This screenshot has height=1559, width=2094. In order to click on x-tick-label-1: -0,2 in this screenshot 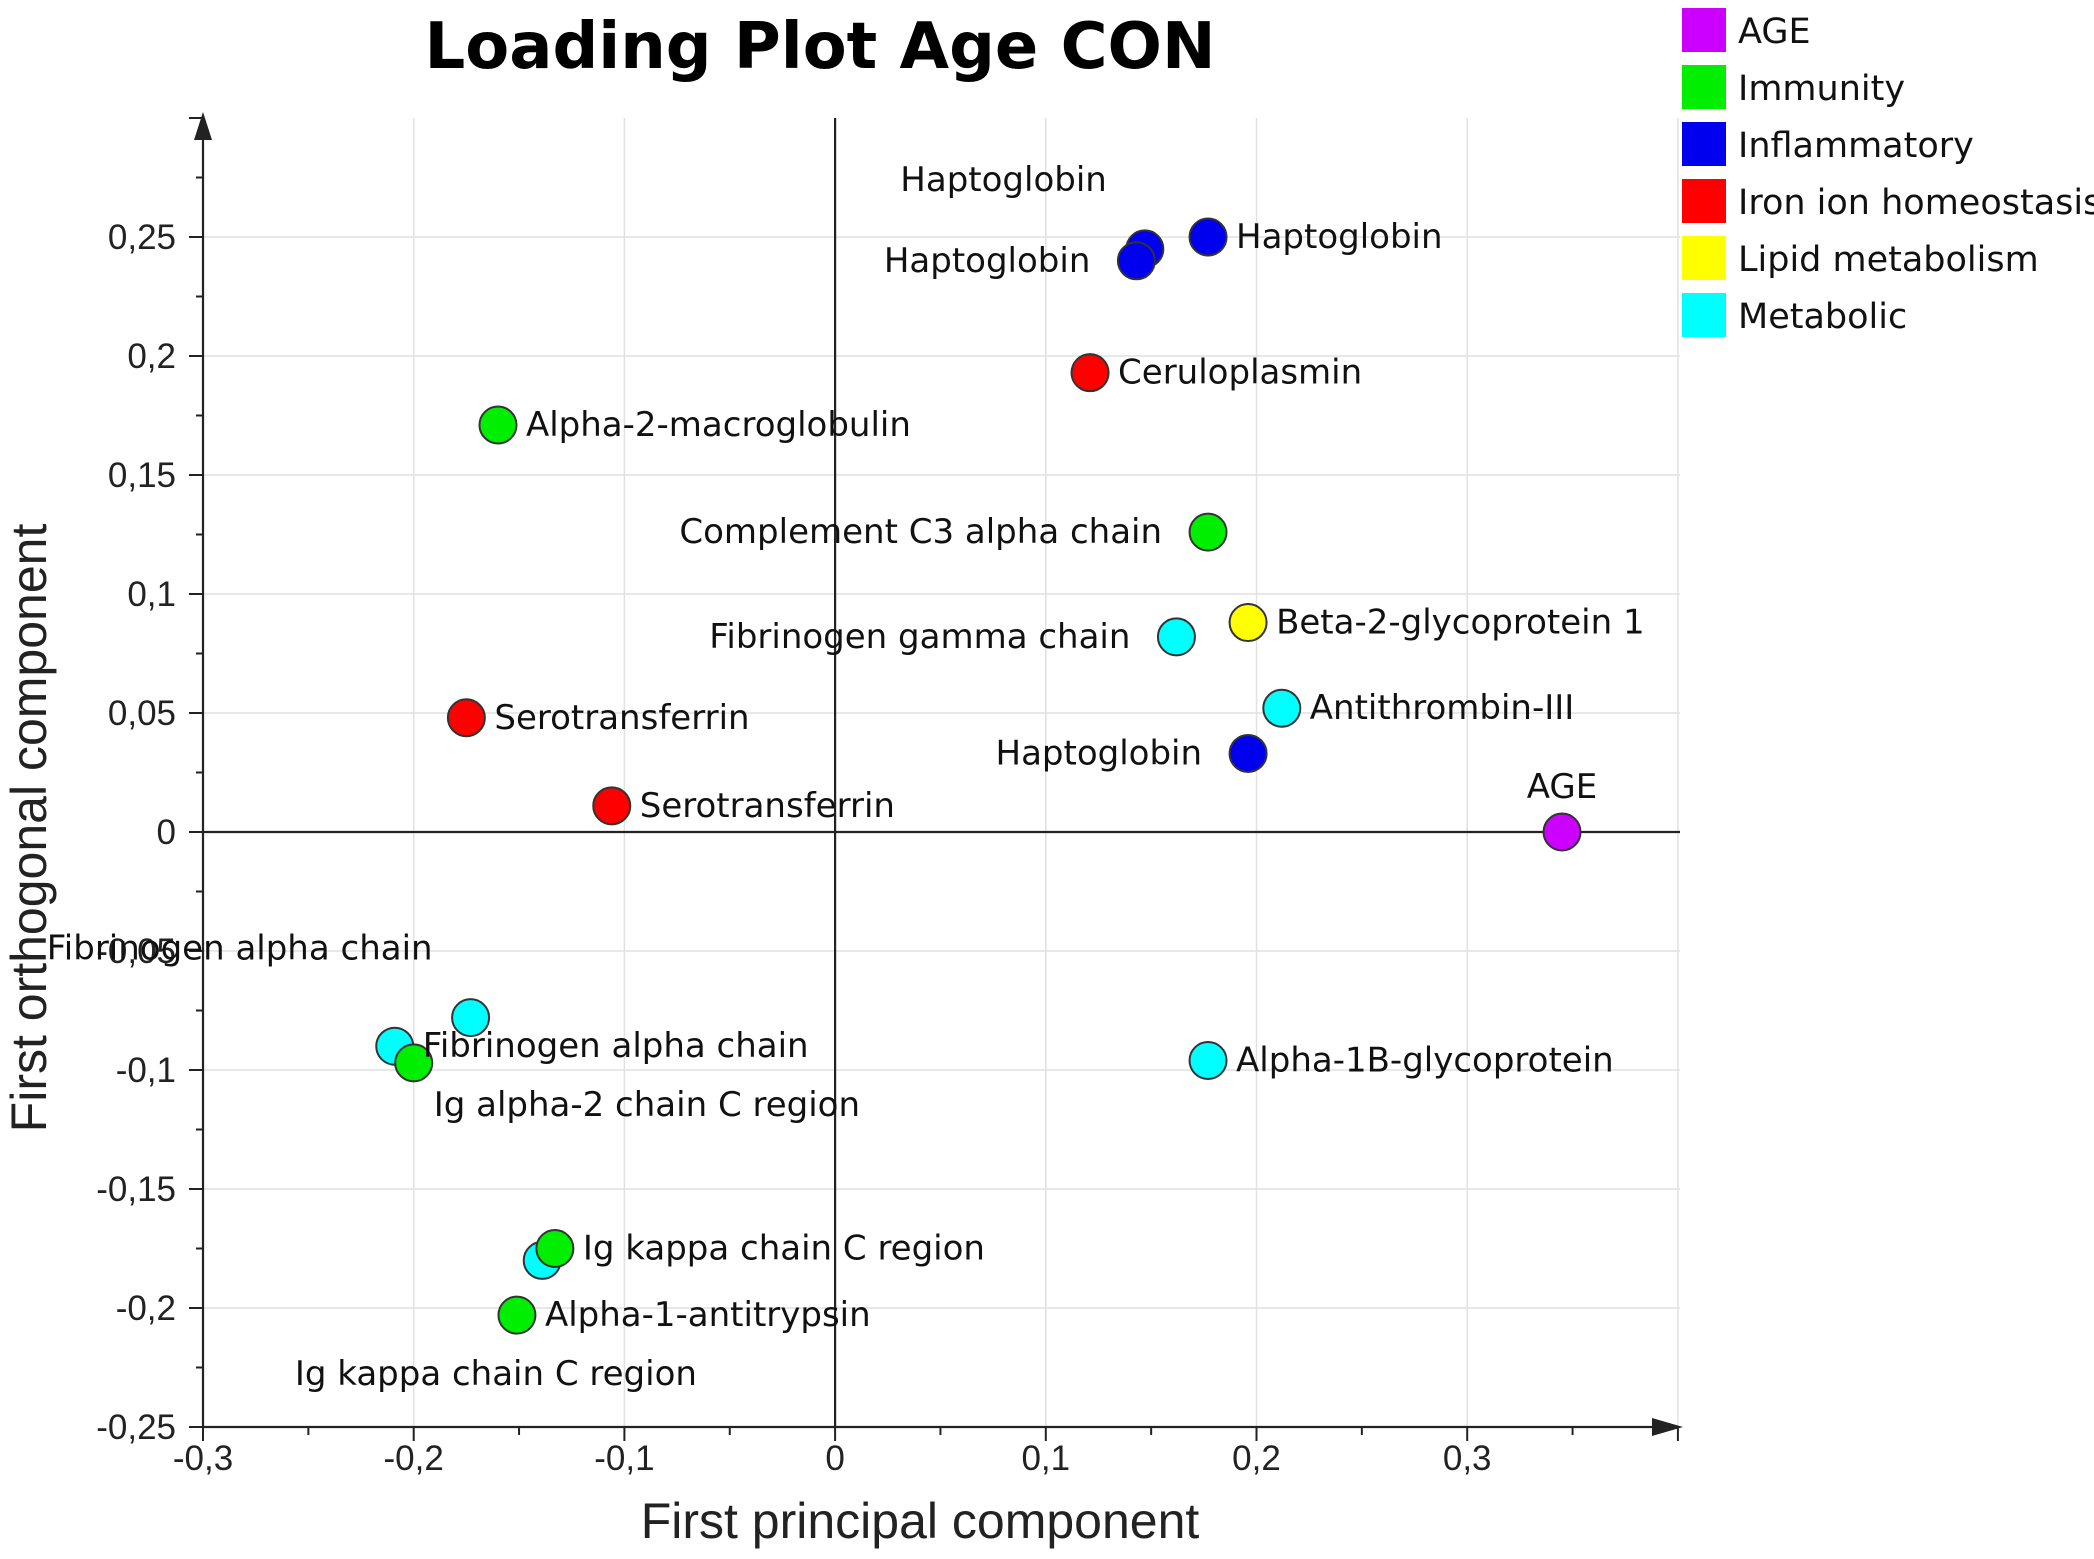, I will do `click(414, 1458)`.